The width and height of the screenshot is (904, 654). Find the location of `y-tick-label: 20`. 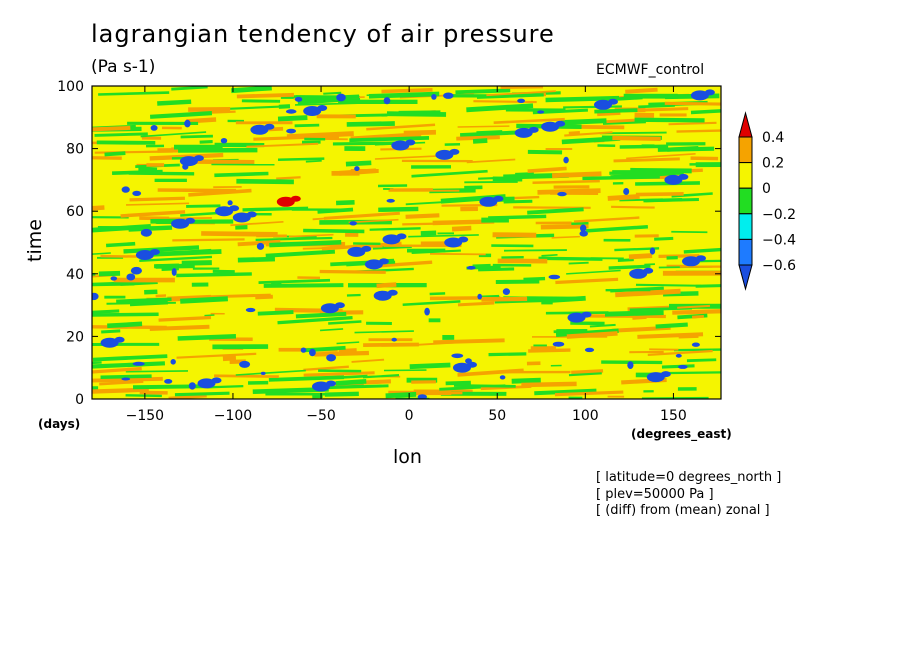

y-tick-label: 20 is located at coordinates (75, 337).